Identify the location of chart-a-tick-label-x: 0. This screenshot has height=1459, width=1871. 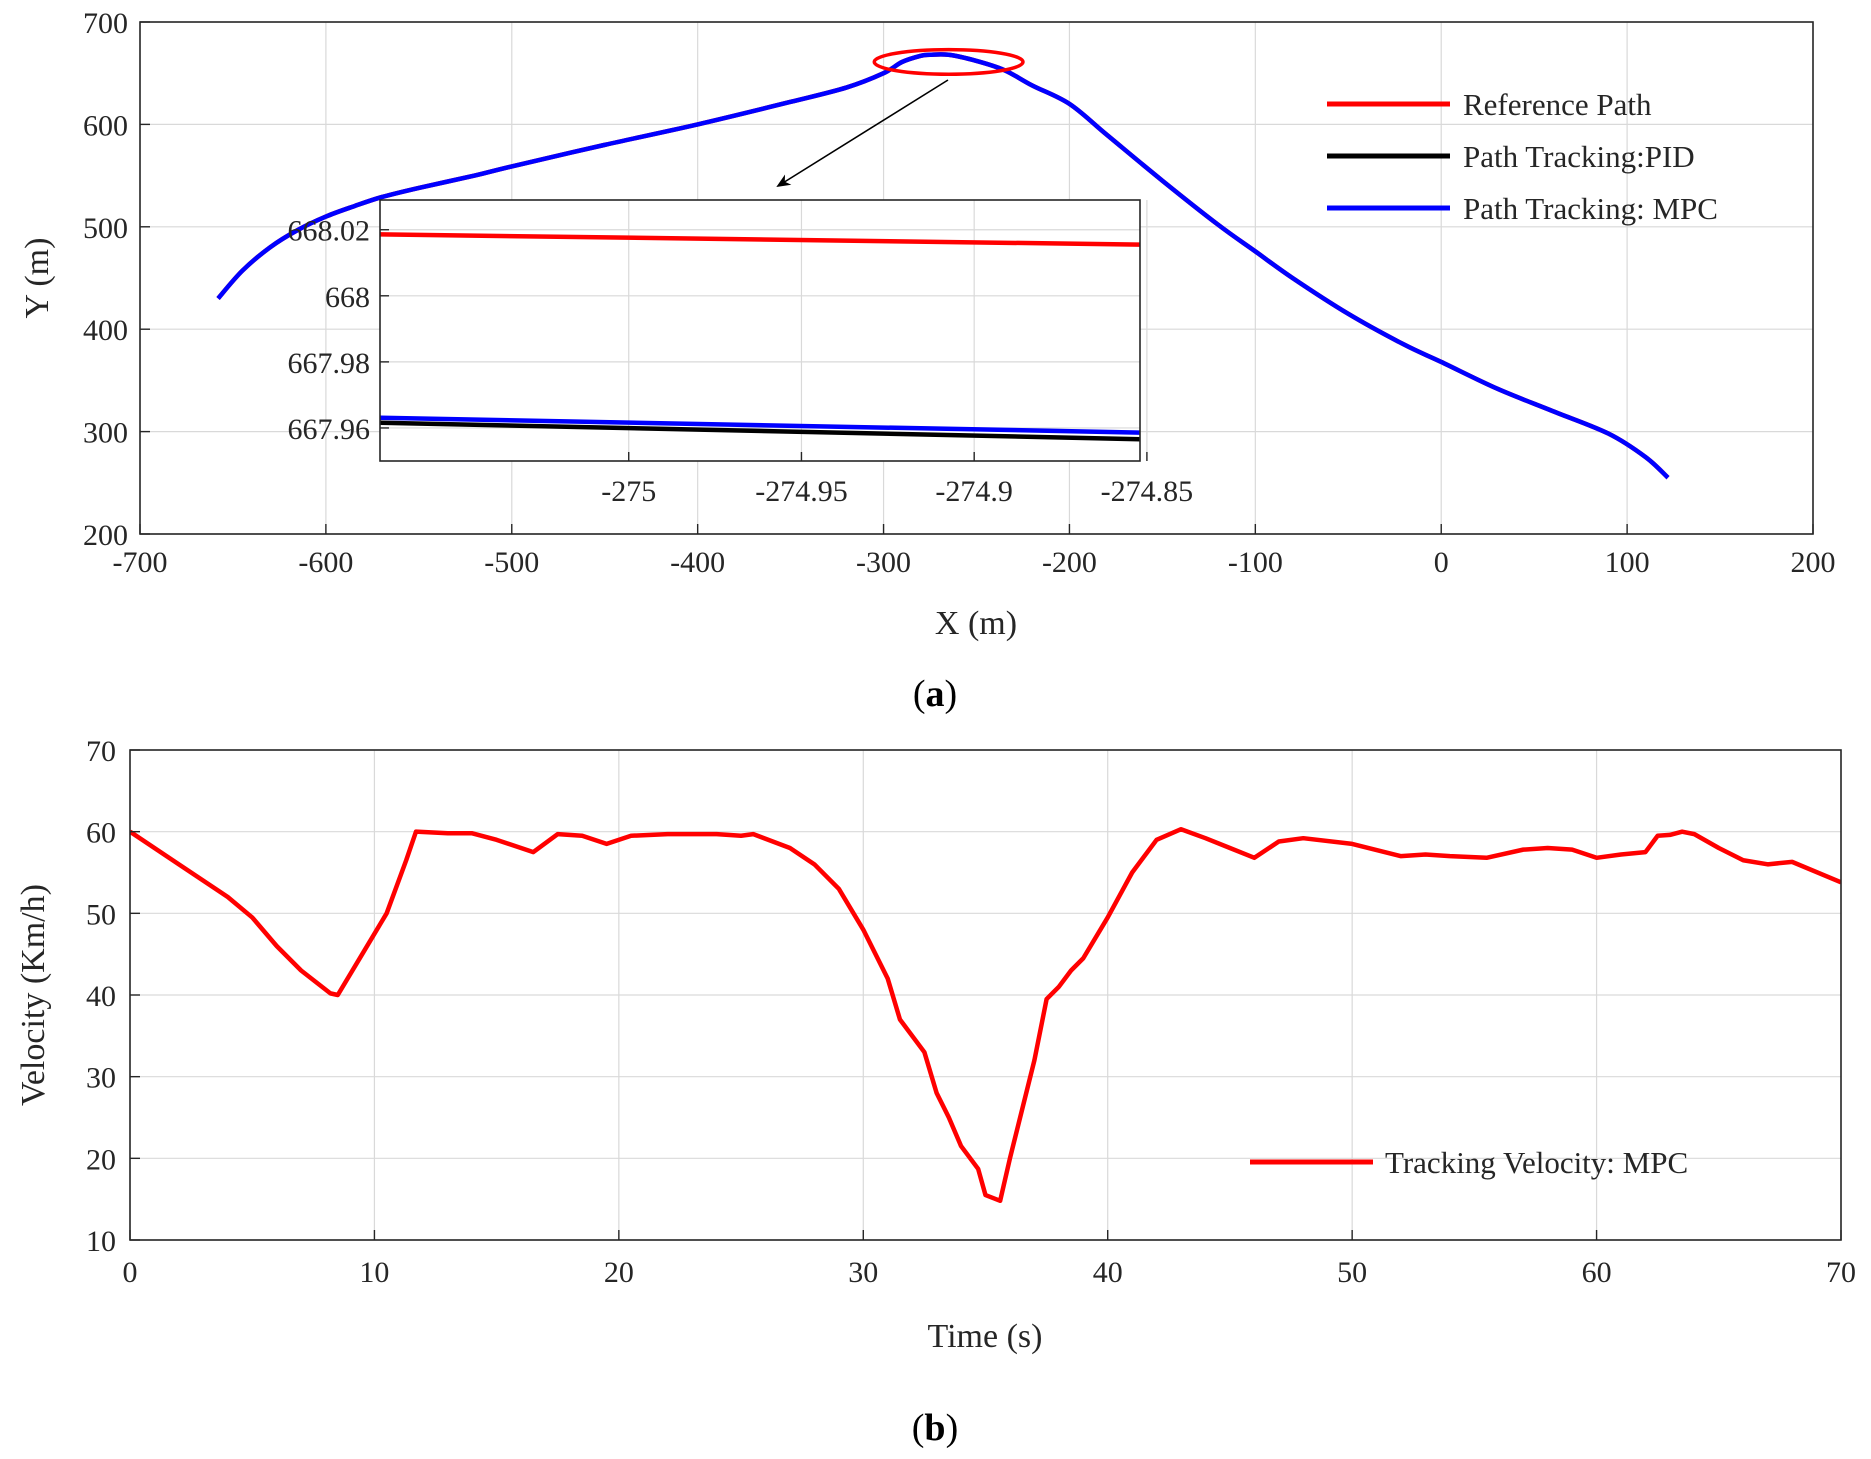
(1441, 562).